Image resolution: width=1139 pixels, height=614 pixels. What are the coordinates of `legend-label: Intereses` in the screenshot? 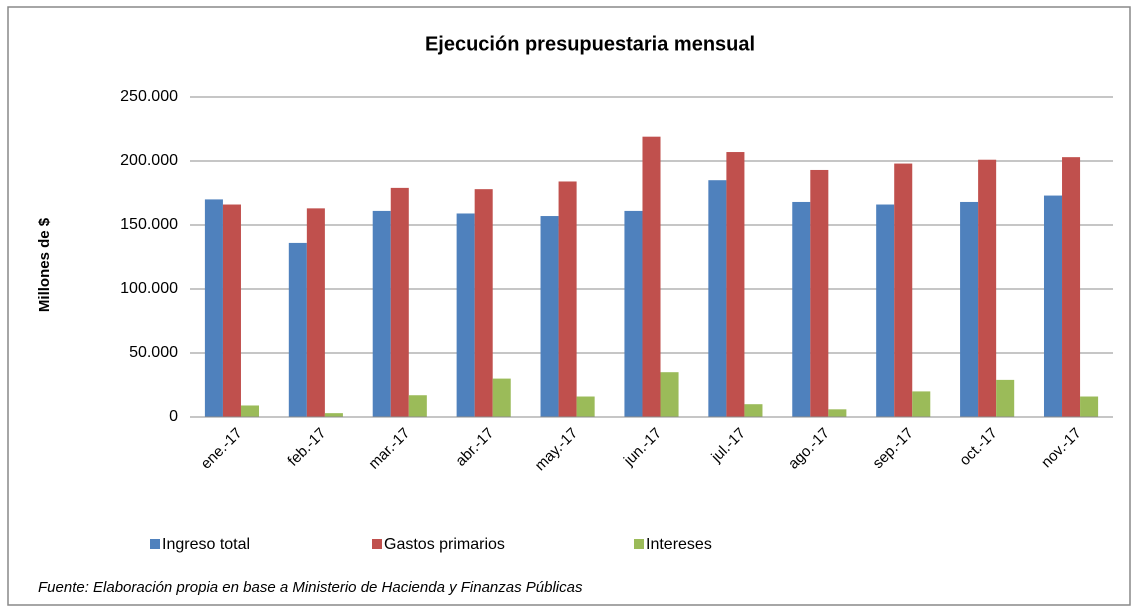 It's located at (679, 544).